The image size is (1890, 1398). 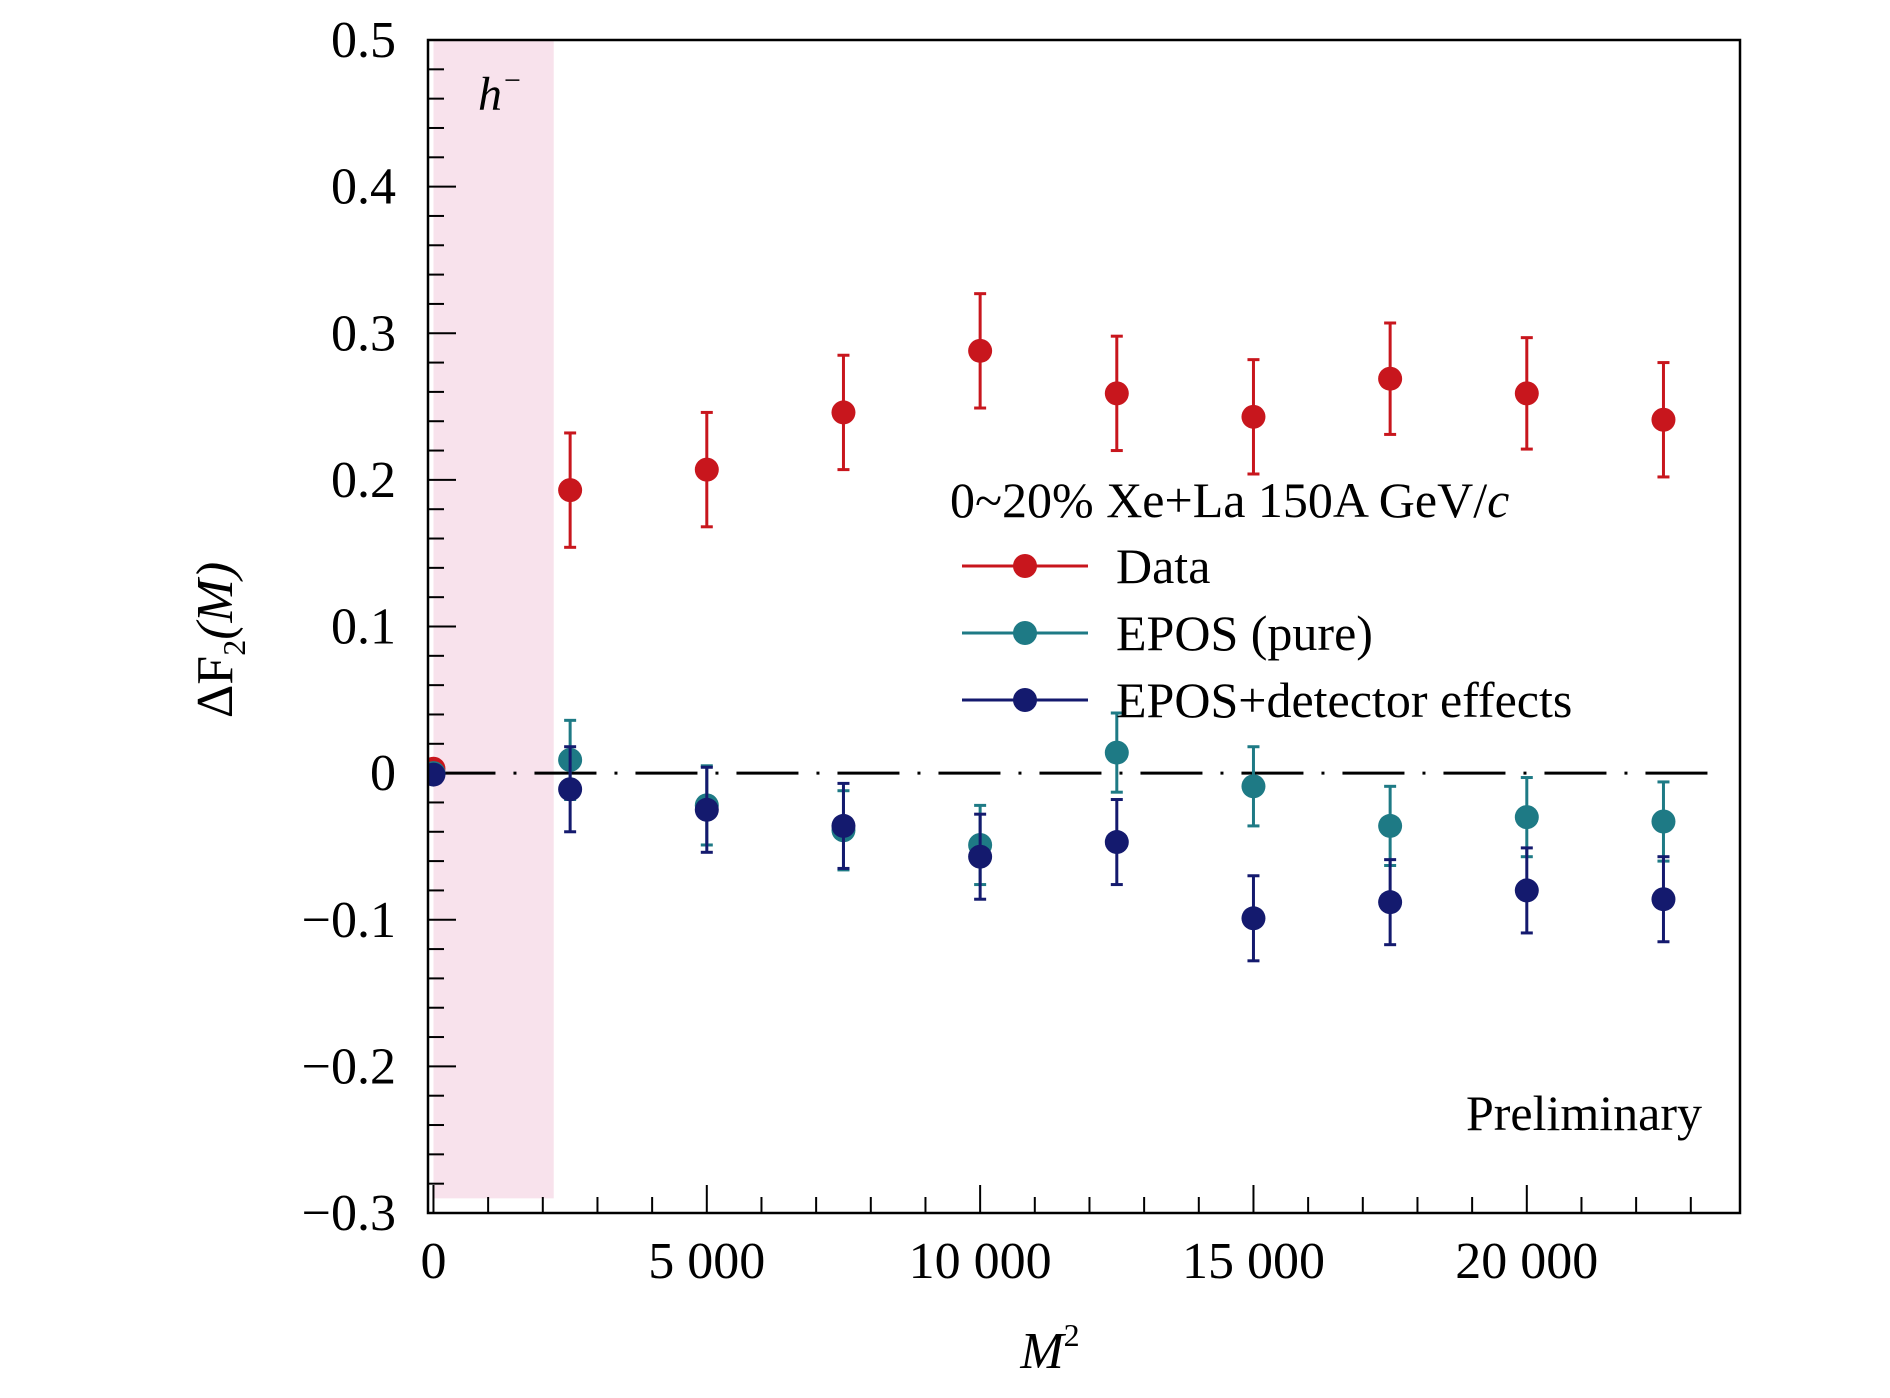 I want to click on y-axis-label: ΔF2(M), so click(x=219, y=640).